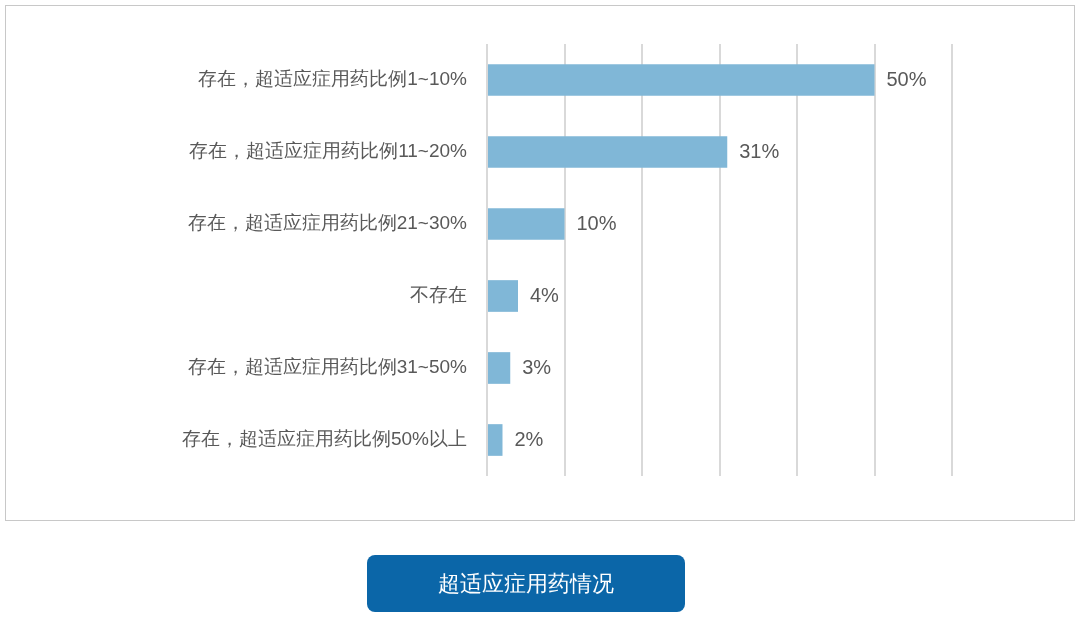  Describe the element at coordinates (327, 223) in the screenshot. I see `y-tick-label: 存在，超适应症用药比例21~30%` at that location.